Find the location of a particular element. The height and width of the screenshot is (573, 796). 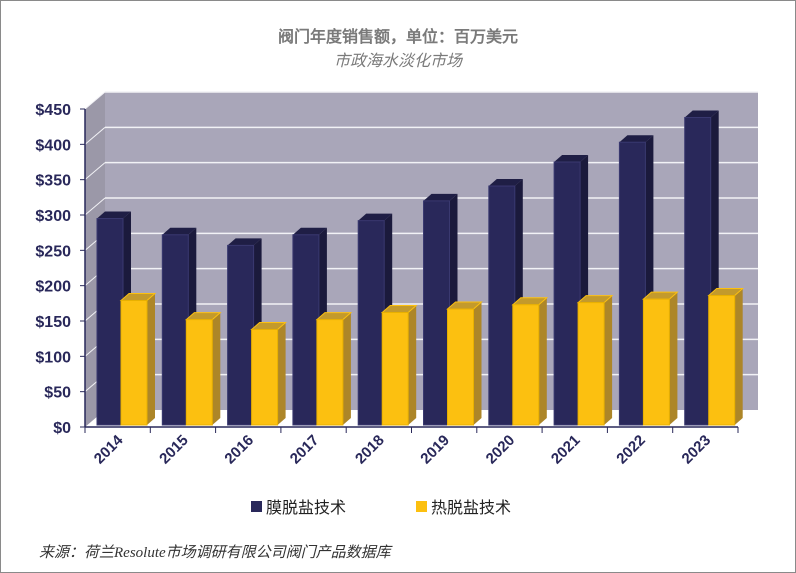

bar-膜脱盐技术-2023 is located at coordinates (698, 271).